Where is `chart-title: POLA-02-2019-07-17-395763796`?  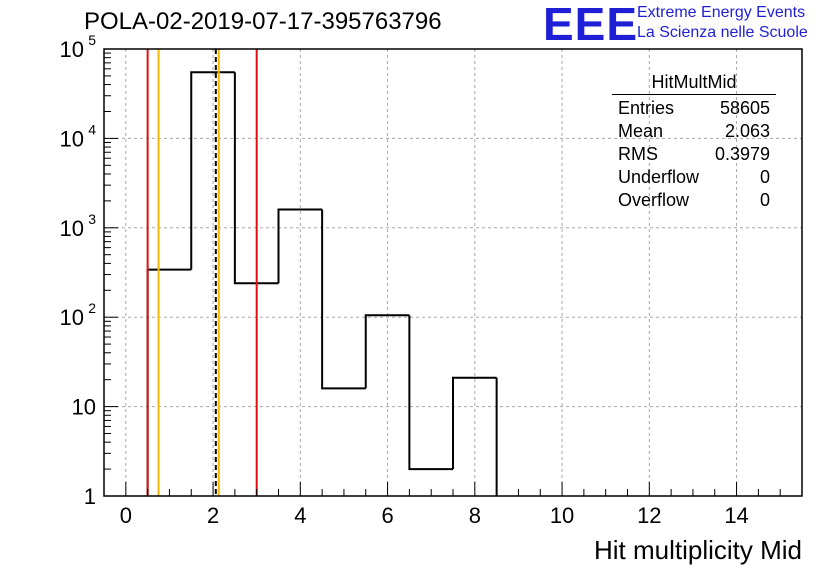
chart-title: POLA-02-2019-07-17-395763796 is located at coordinates (263, 21).